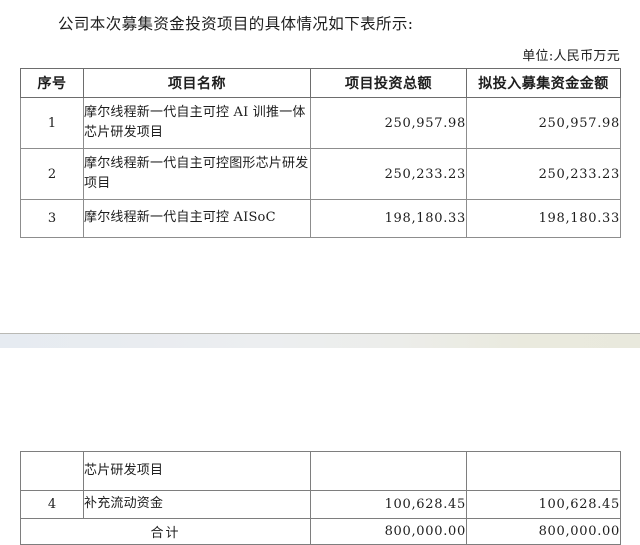 This screenshot has width=640, height=545. What do you see at coordinates (571, 56) in the screenshot?
I see `unit-note: 单位:人民币万元` at bounding box center [571, 56].